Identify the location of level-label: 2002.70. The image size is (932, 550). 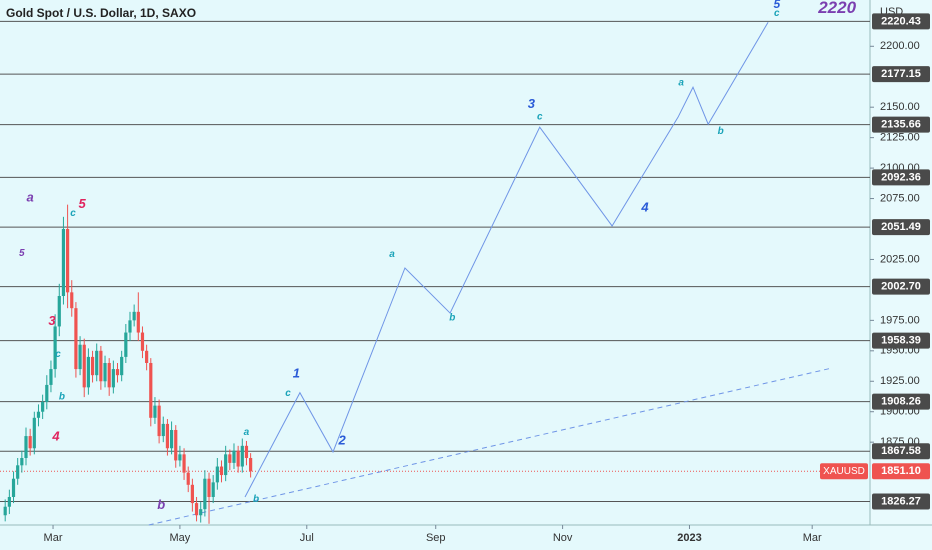
(901, 287).